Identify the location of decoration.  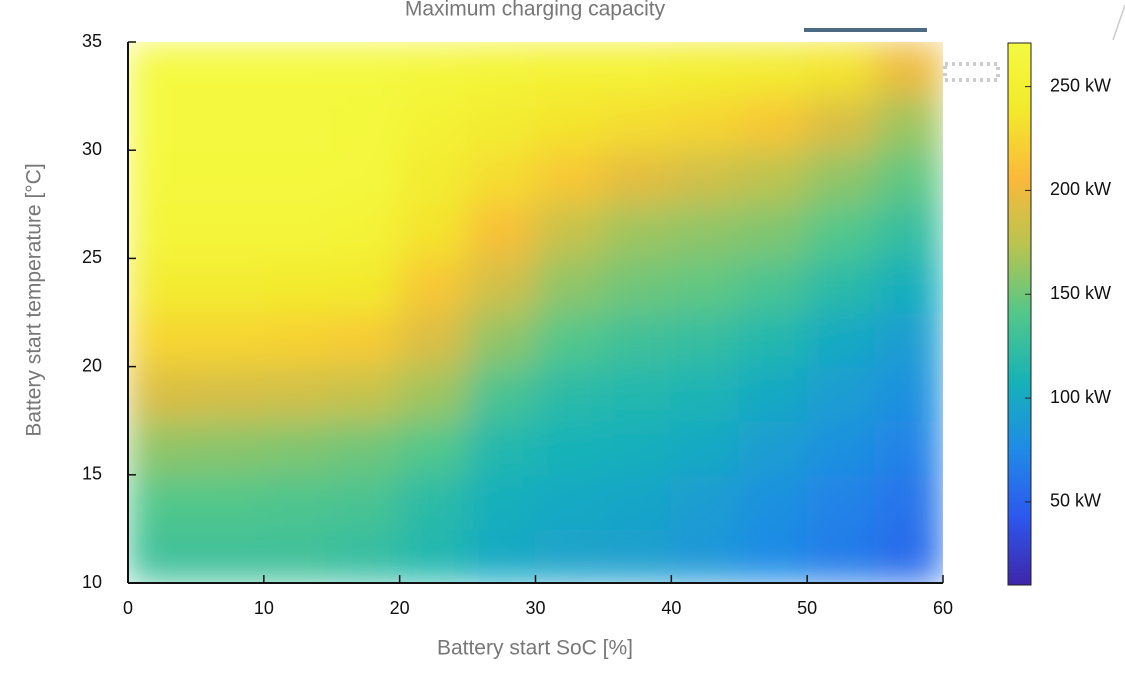
(971, 72).